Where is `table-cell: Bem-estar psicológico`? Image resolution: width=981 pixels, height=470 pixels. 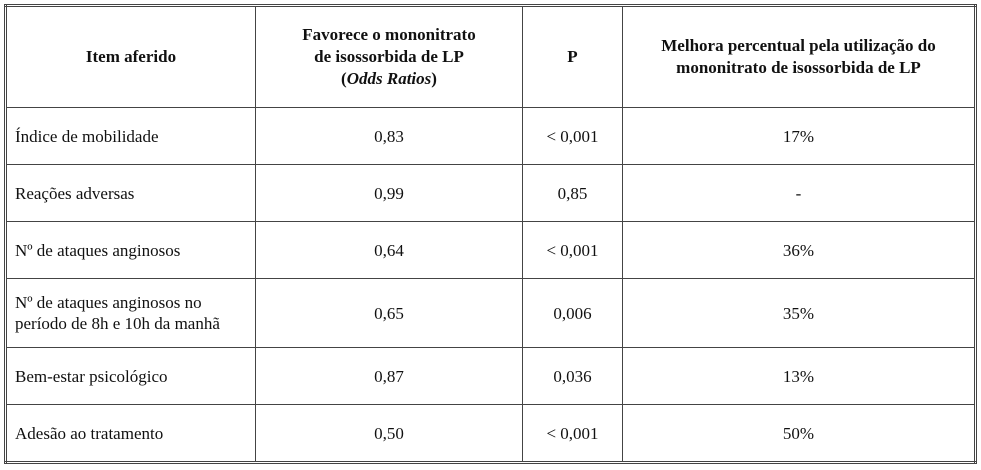
table-cell: Bem-estar psicológico is located at coordinates (130, 376).